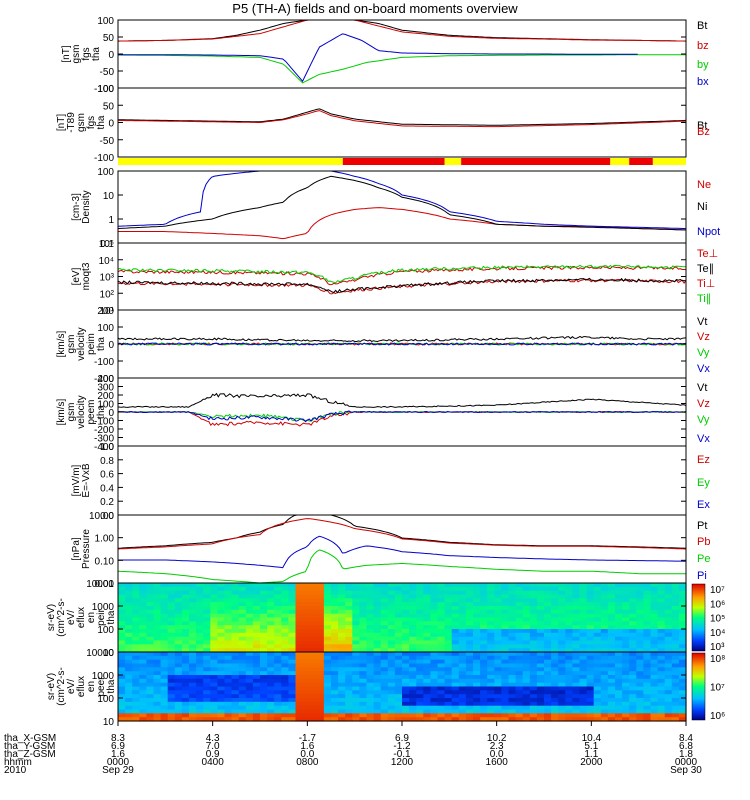 The image size is (750, 800). Describe the element at coordinates (702, 388) in the screenshot. I see `legend-entry: Vt` at that location.